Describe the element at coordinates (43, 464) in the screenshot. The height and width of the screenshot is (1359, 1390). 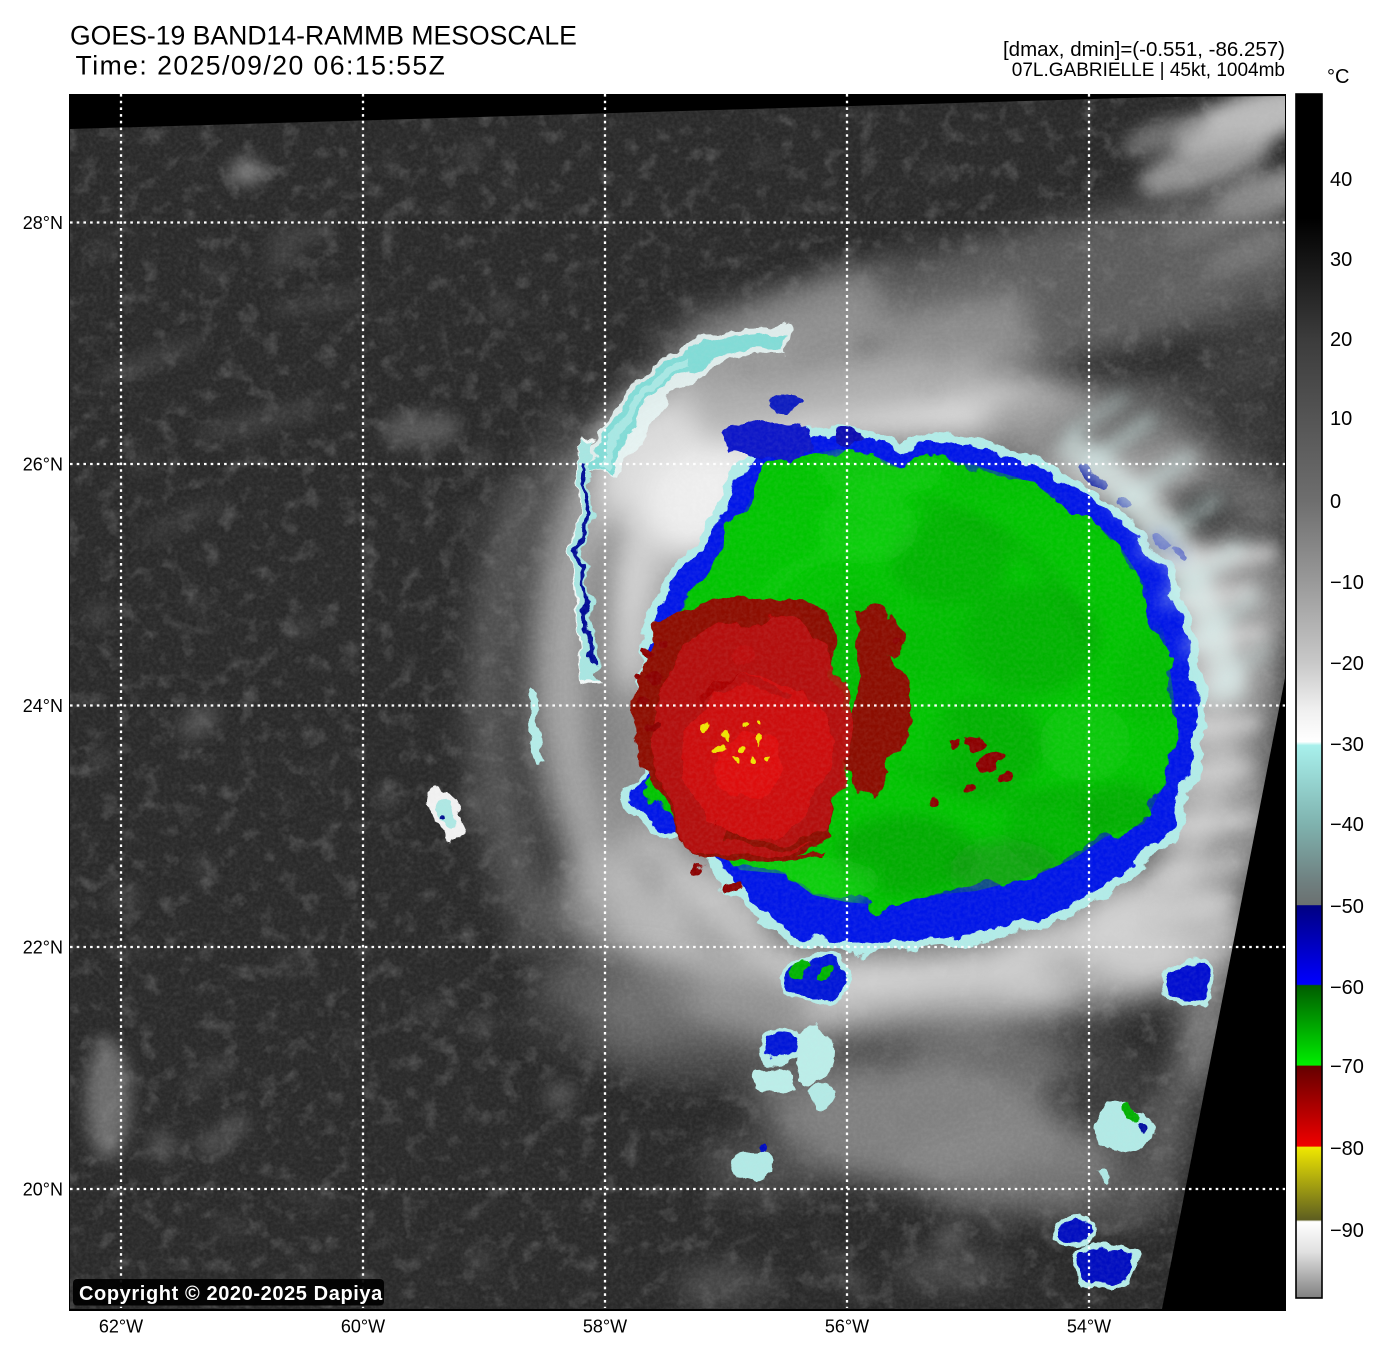
I see `svg-text: 26°N` at that location.